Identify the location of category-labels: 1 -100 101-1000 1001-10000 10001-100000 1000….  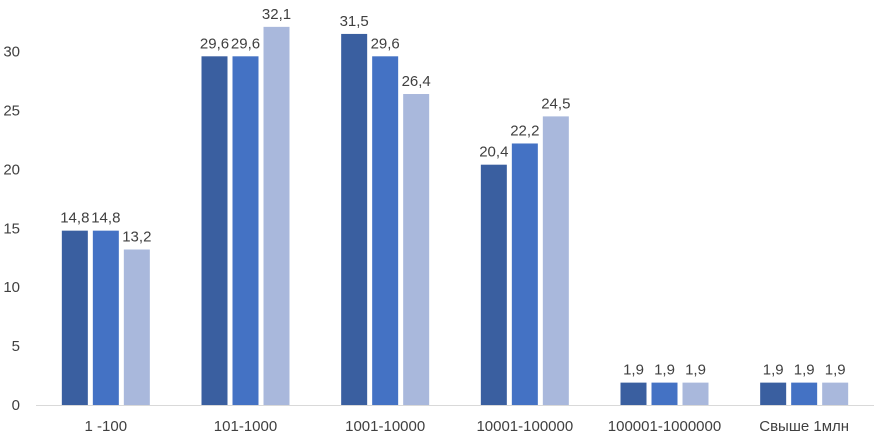
(467, 425).